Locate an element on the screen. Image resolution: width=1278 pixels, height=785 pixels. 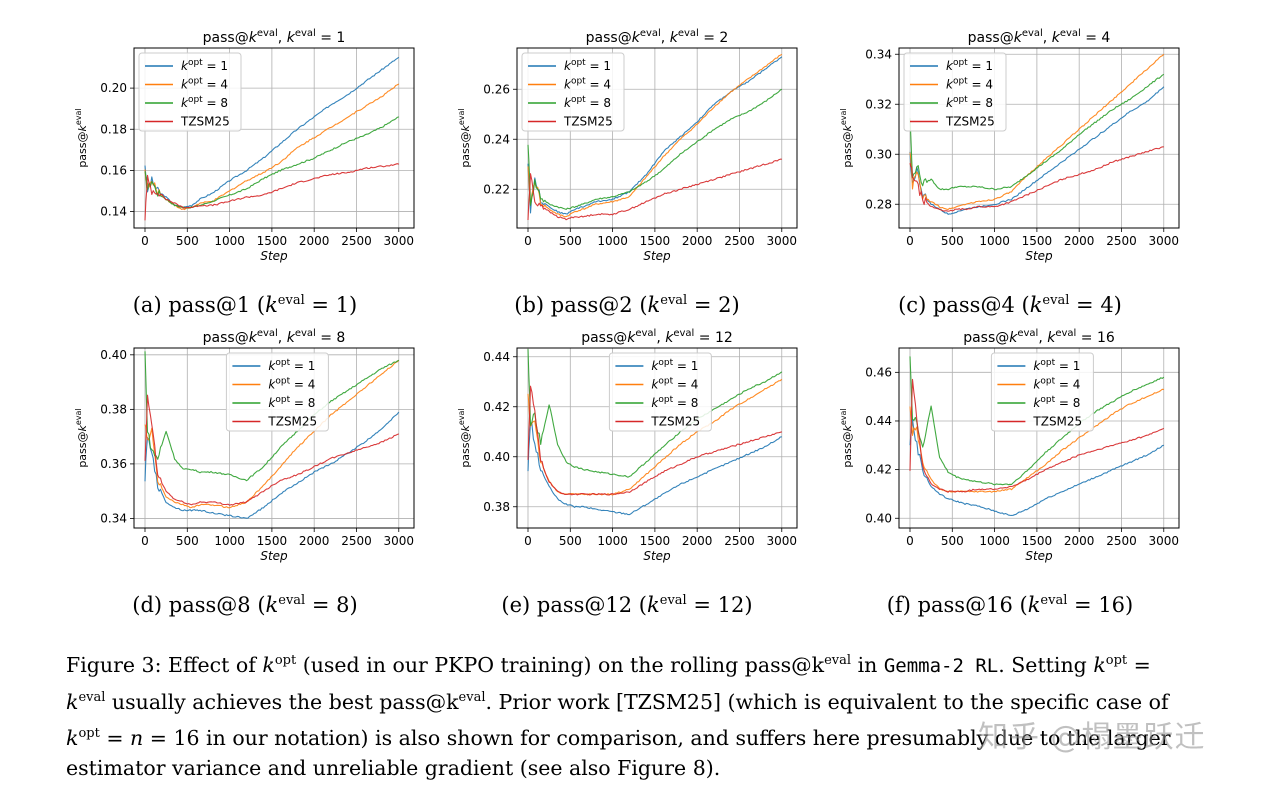
y-tick-label: 0.32 is located at coordinates (878, 104).